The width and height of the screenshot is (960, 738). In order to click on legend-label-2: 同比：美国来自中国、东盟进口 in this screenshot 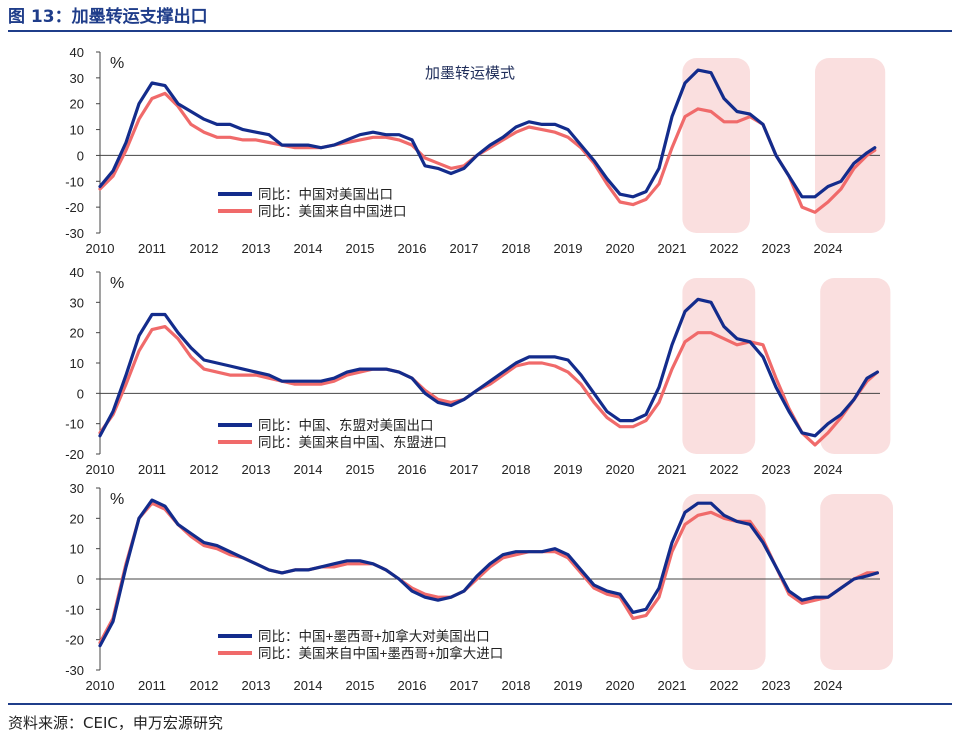, I will do `click(352, 442)`.